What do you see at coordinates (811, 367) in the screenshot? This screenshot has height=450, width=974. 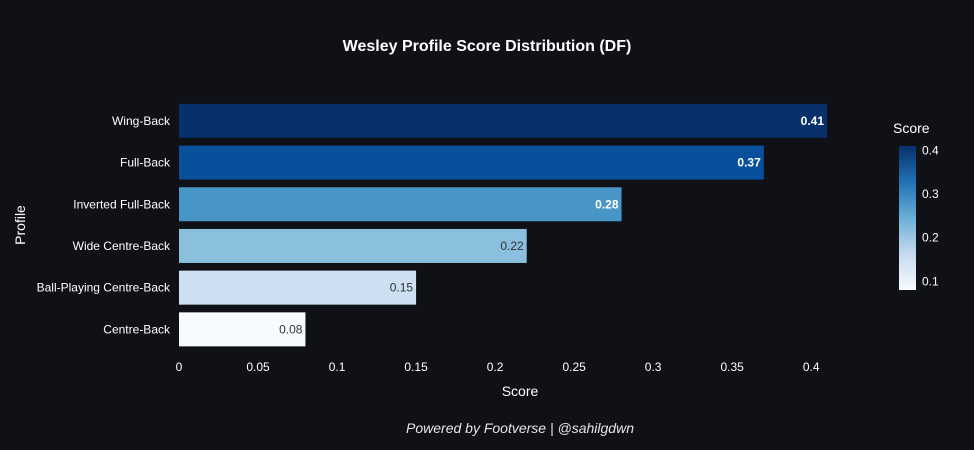 I see `x-tick-label: 0.4` at bounding box center [811, 367].